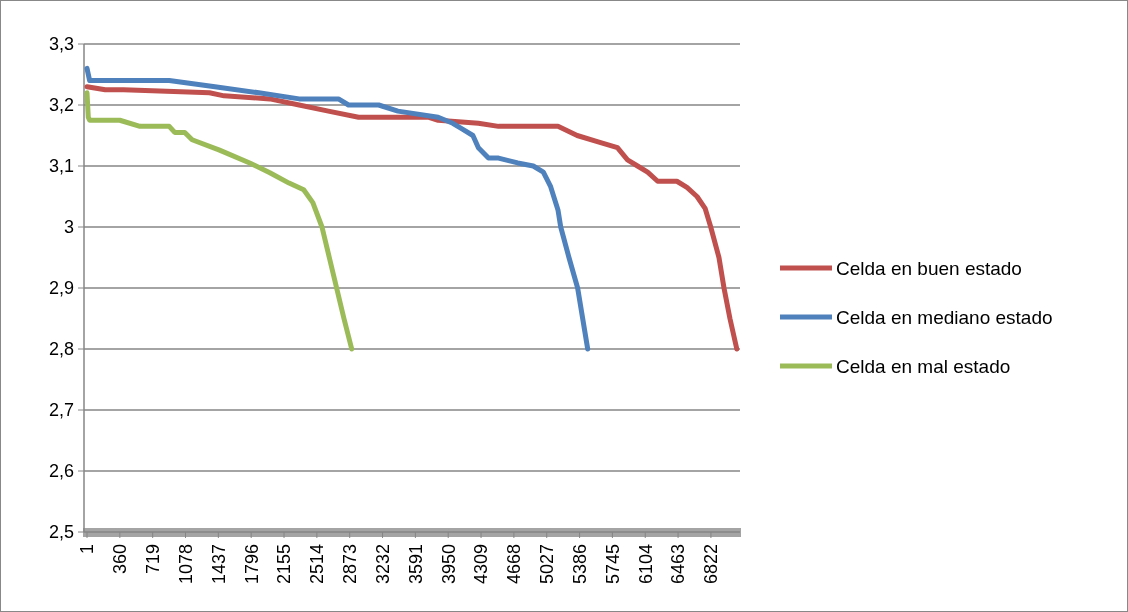  Describe the element at coordinates (923, 366) in the screenshot. I see `legend-label: Celda en mal estado` at that location.